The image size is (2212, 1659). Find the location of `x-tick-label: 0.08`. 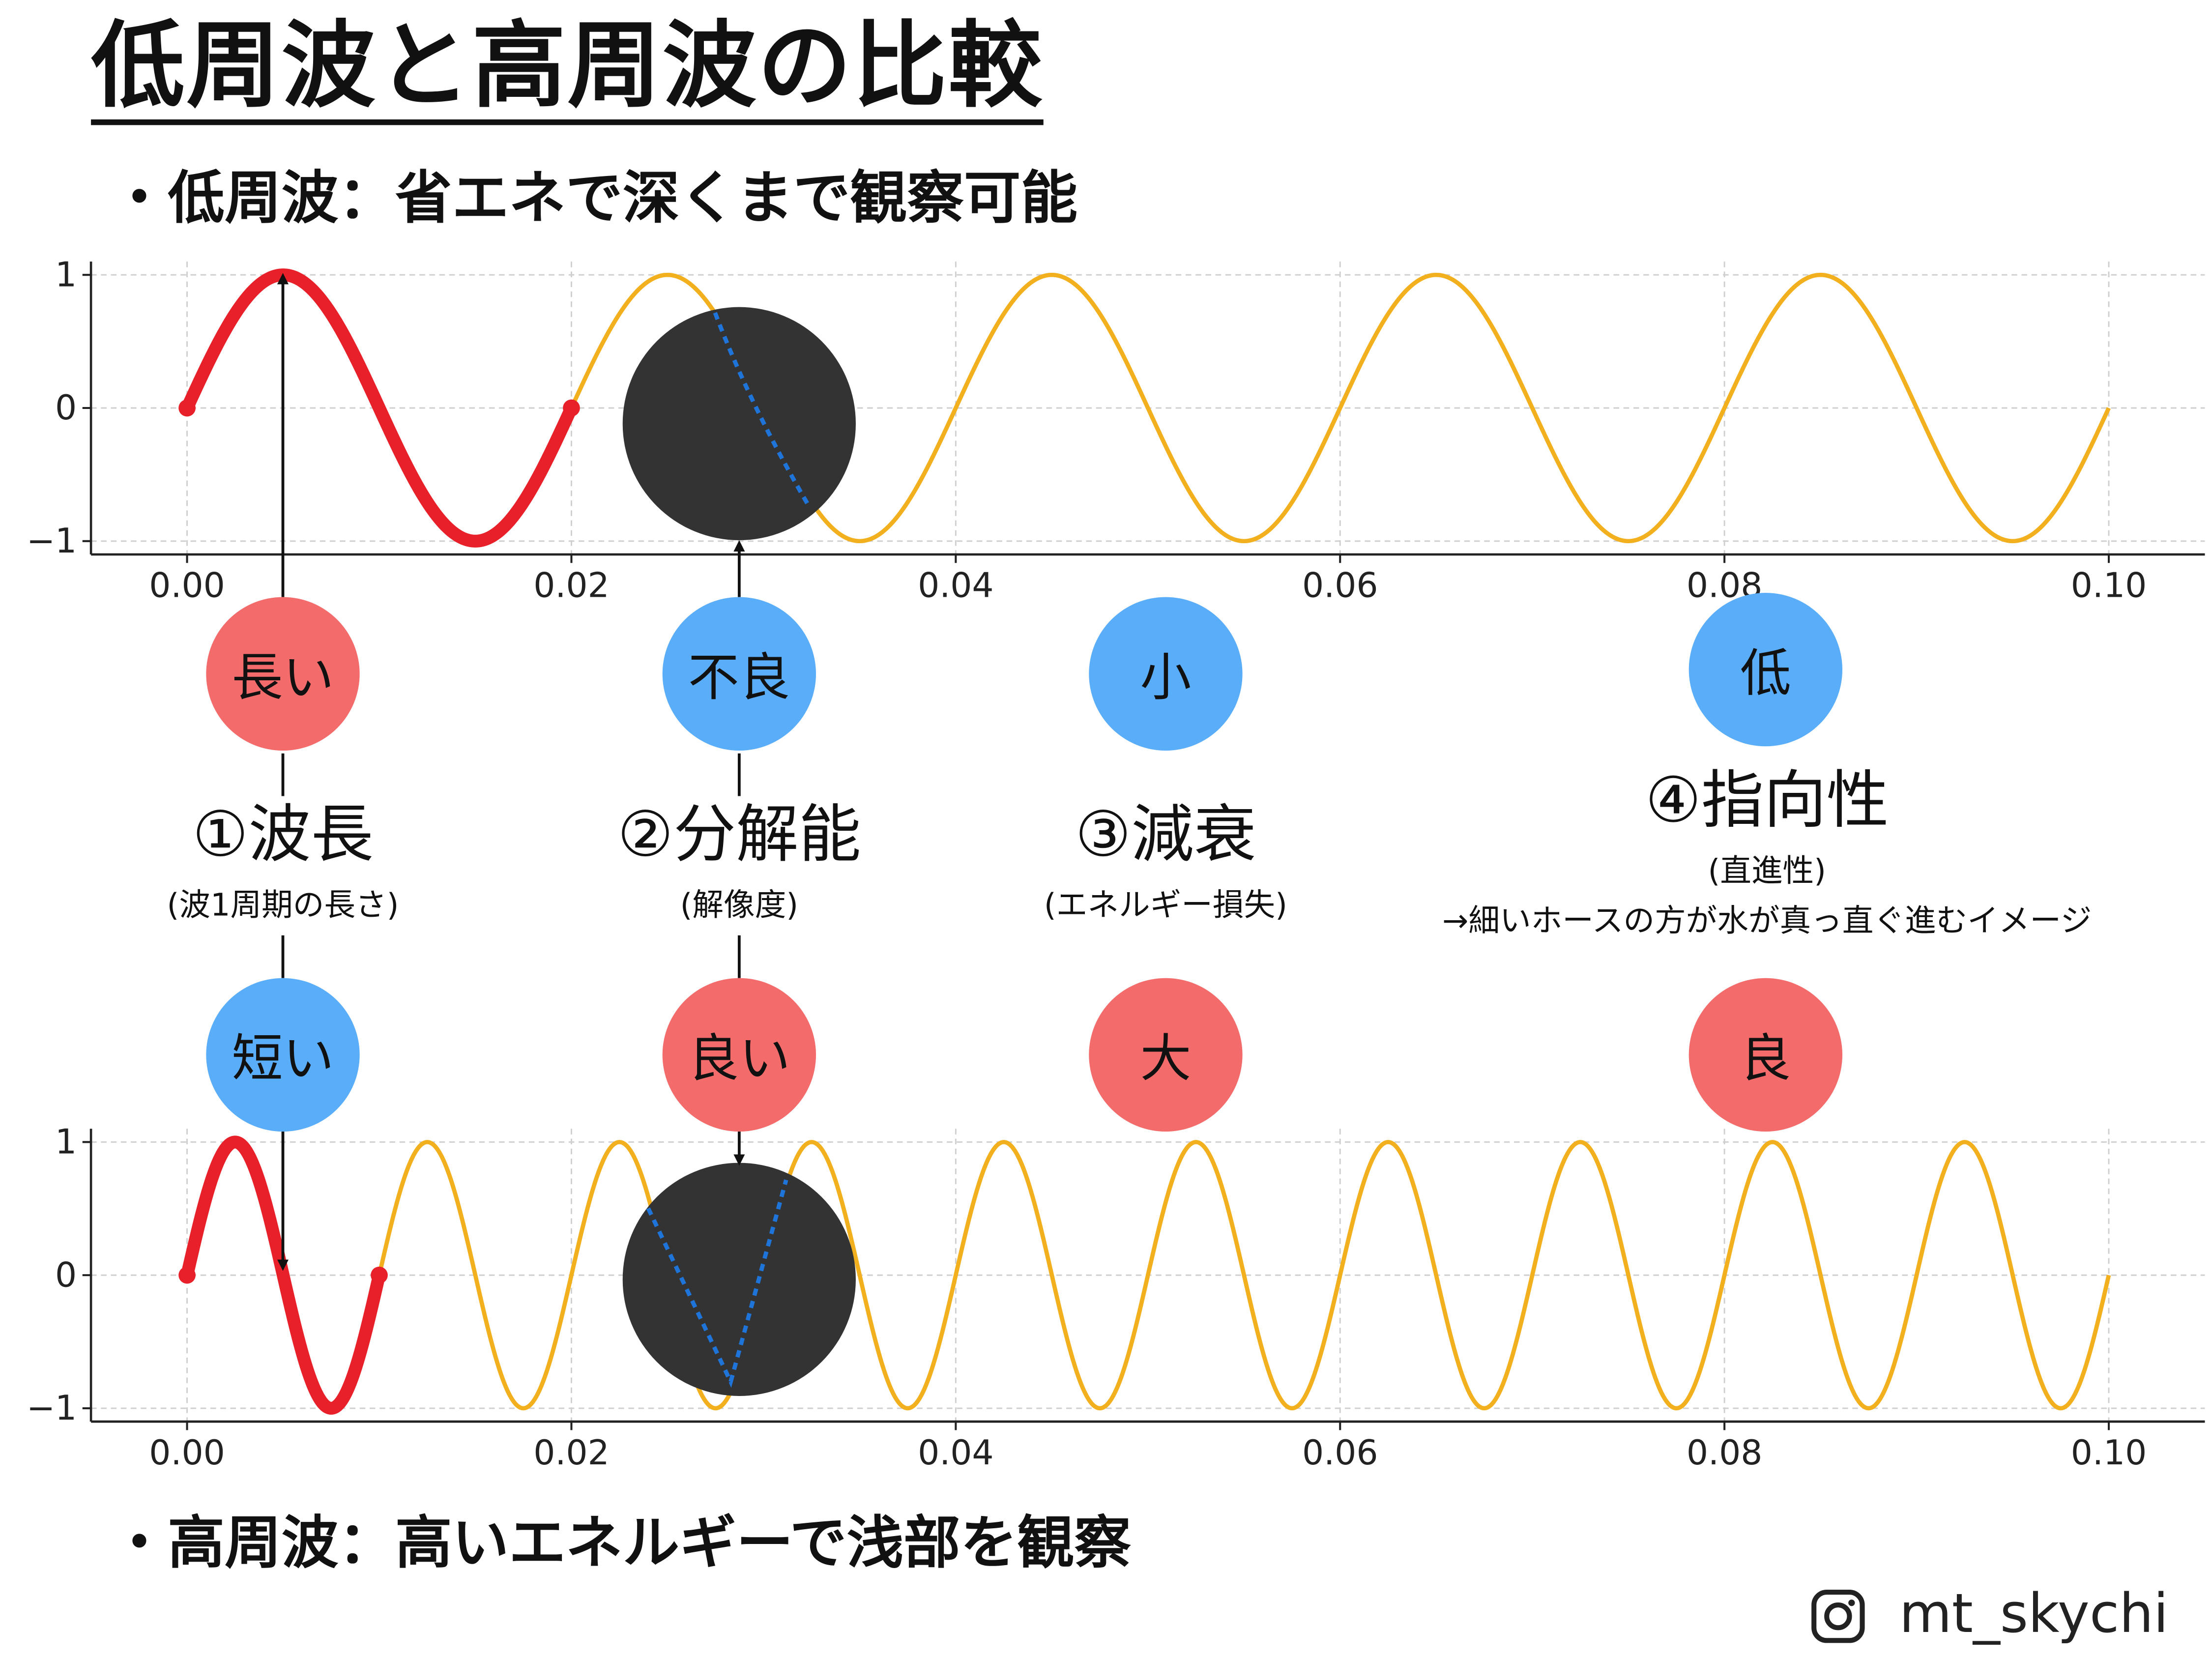

x-tick-label: 0.08 is located at coordinates (1725, 1453).